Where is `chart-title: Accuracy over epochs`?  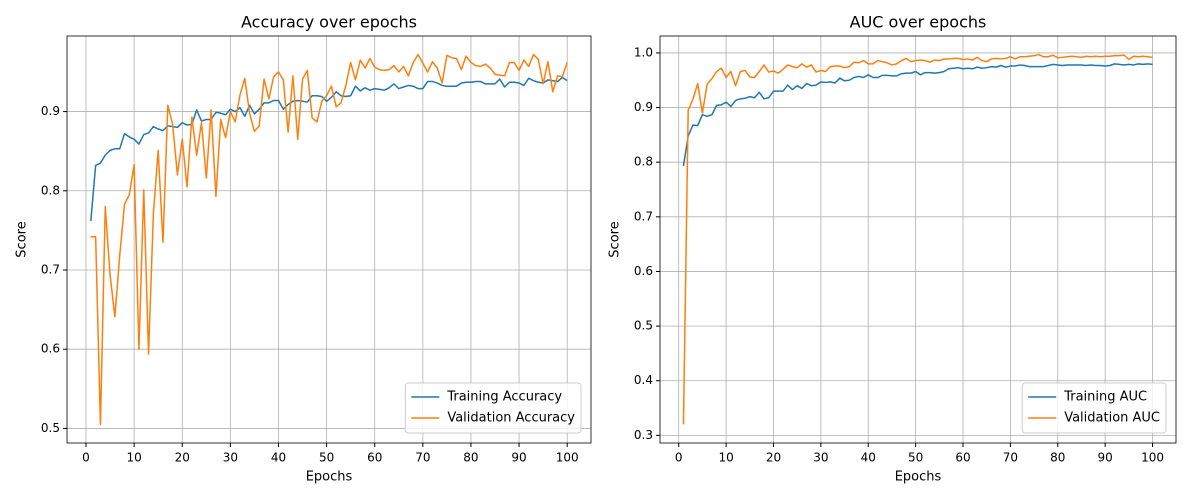 chart-title: Accuracy over epochs is located at coordinates (329, 22).